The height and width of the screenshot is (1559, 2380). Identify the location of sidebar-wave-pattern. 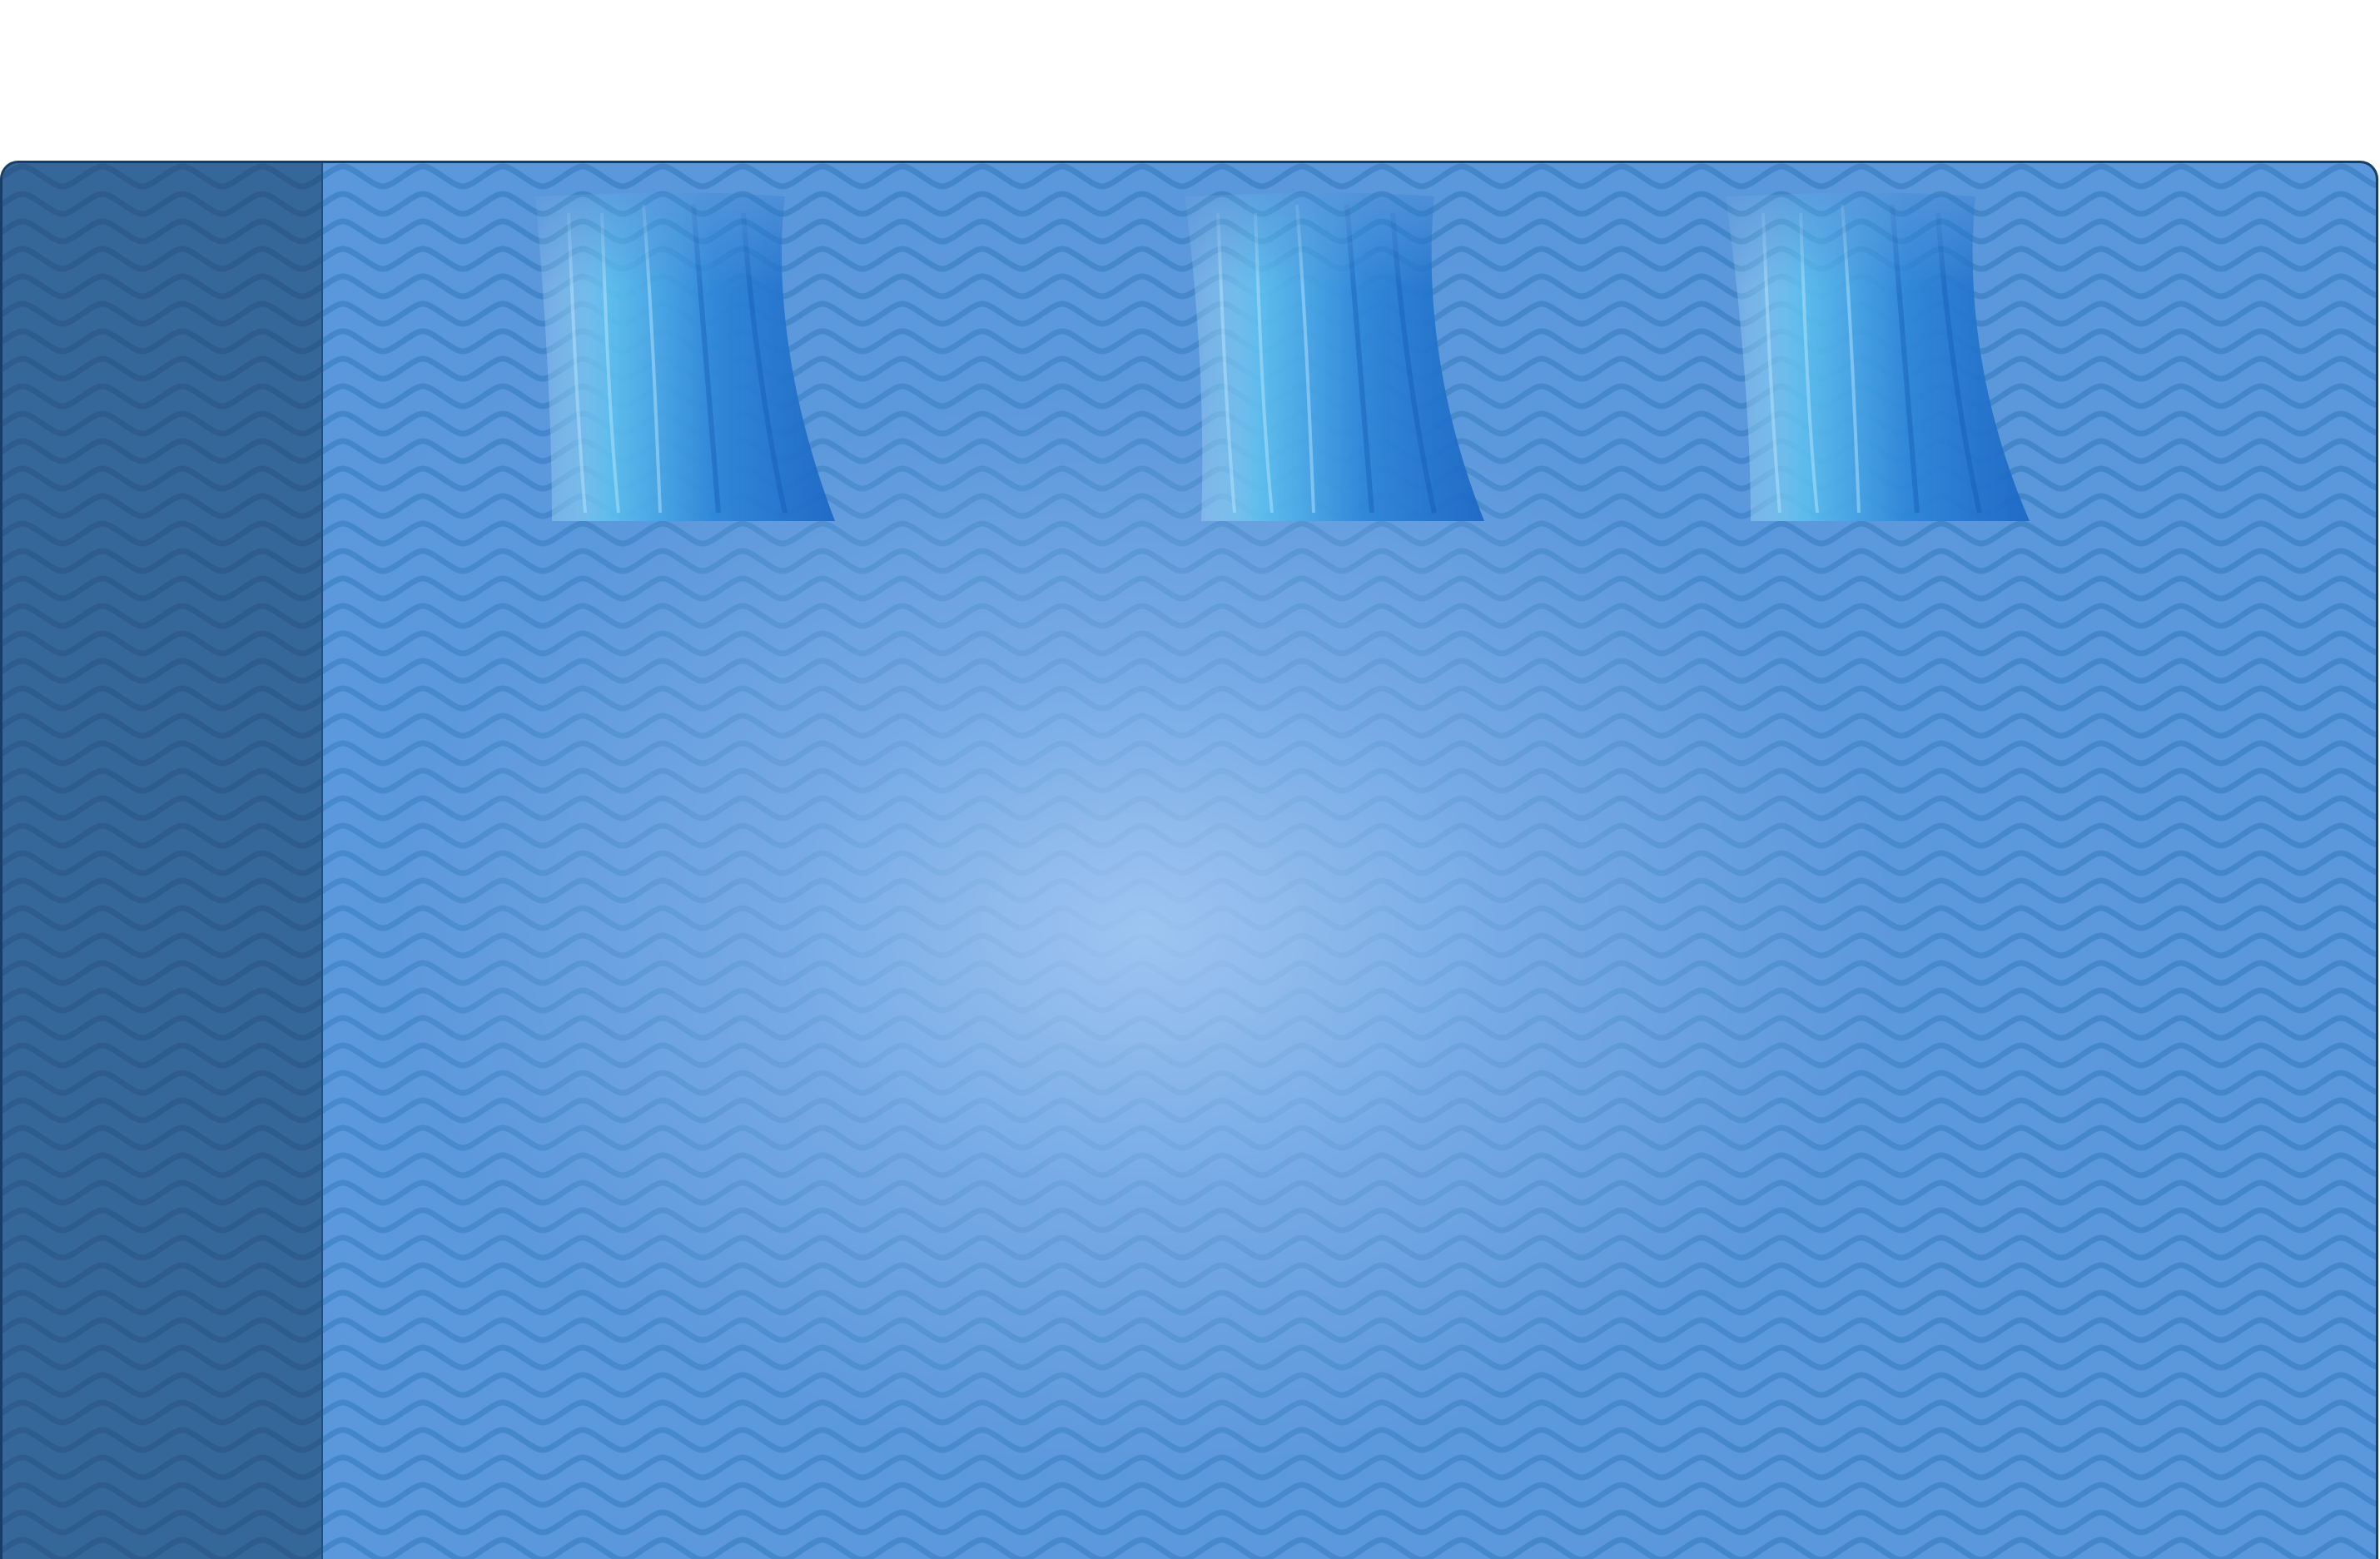
(161, 861).